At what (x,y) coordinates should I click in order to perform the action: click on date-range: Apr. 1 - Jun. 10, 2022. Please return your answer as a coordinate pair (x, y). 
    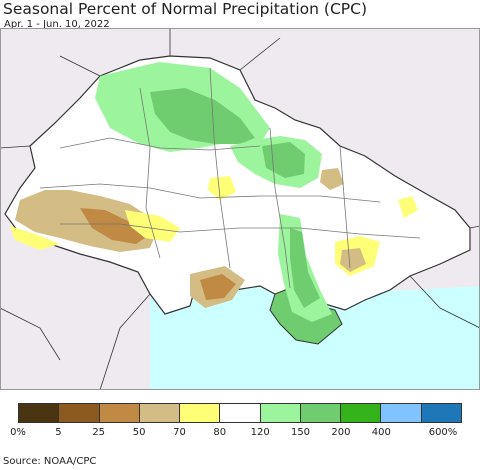
    Looking at the image, I should click on (57, 24).